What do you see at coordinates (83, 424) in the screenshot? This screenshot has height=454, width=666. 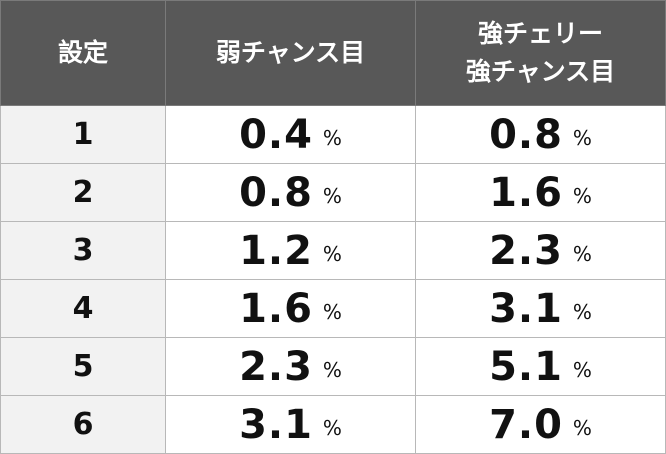 I see `setting-cell: 6` at bounding box center [83, 424].